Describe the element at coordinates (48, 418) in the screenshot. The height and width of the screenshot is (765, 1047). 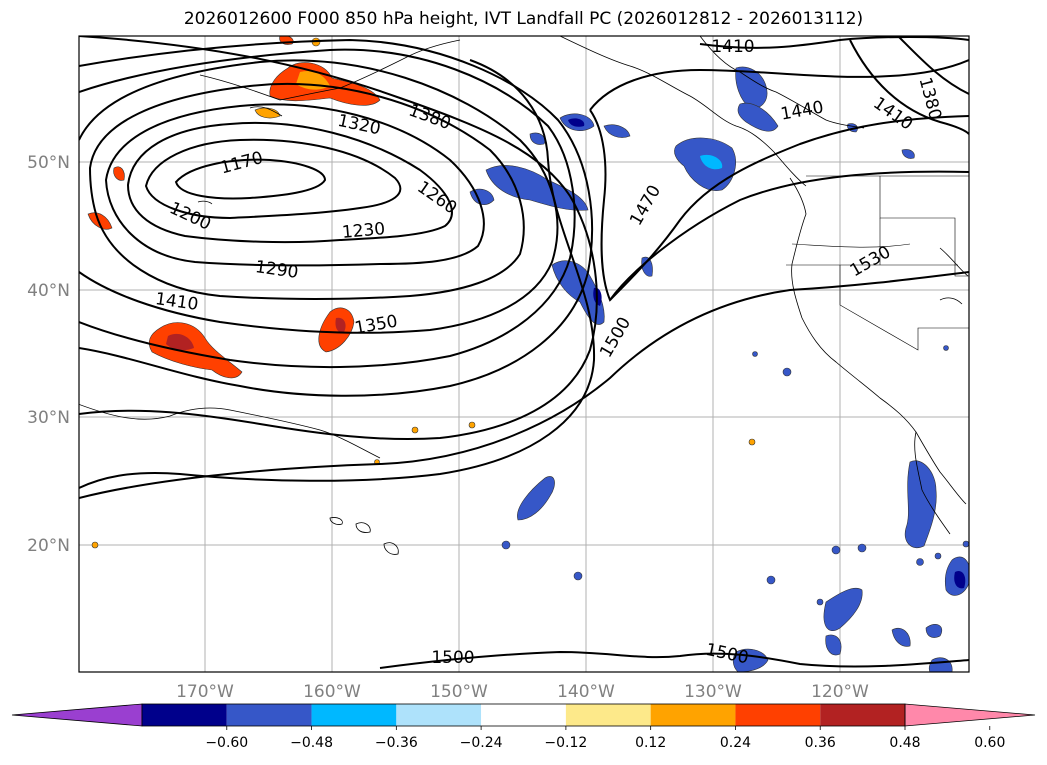
I see `lat-label: 30°N` at that location.